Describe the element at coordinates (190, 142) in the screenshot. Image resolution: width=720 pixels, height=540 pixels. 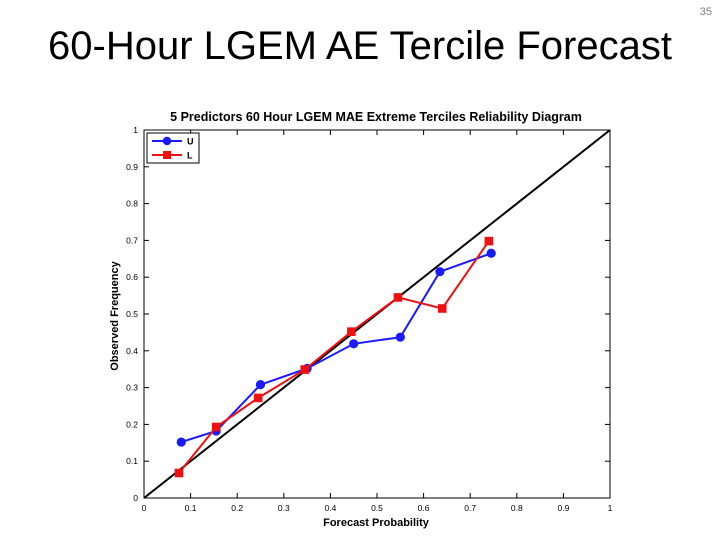
I see `legend-label-U: U` at that location.